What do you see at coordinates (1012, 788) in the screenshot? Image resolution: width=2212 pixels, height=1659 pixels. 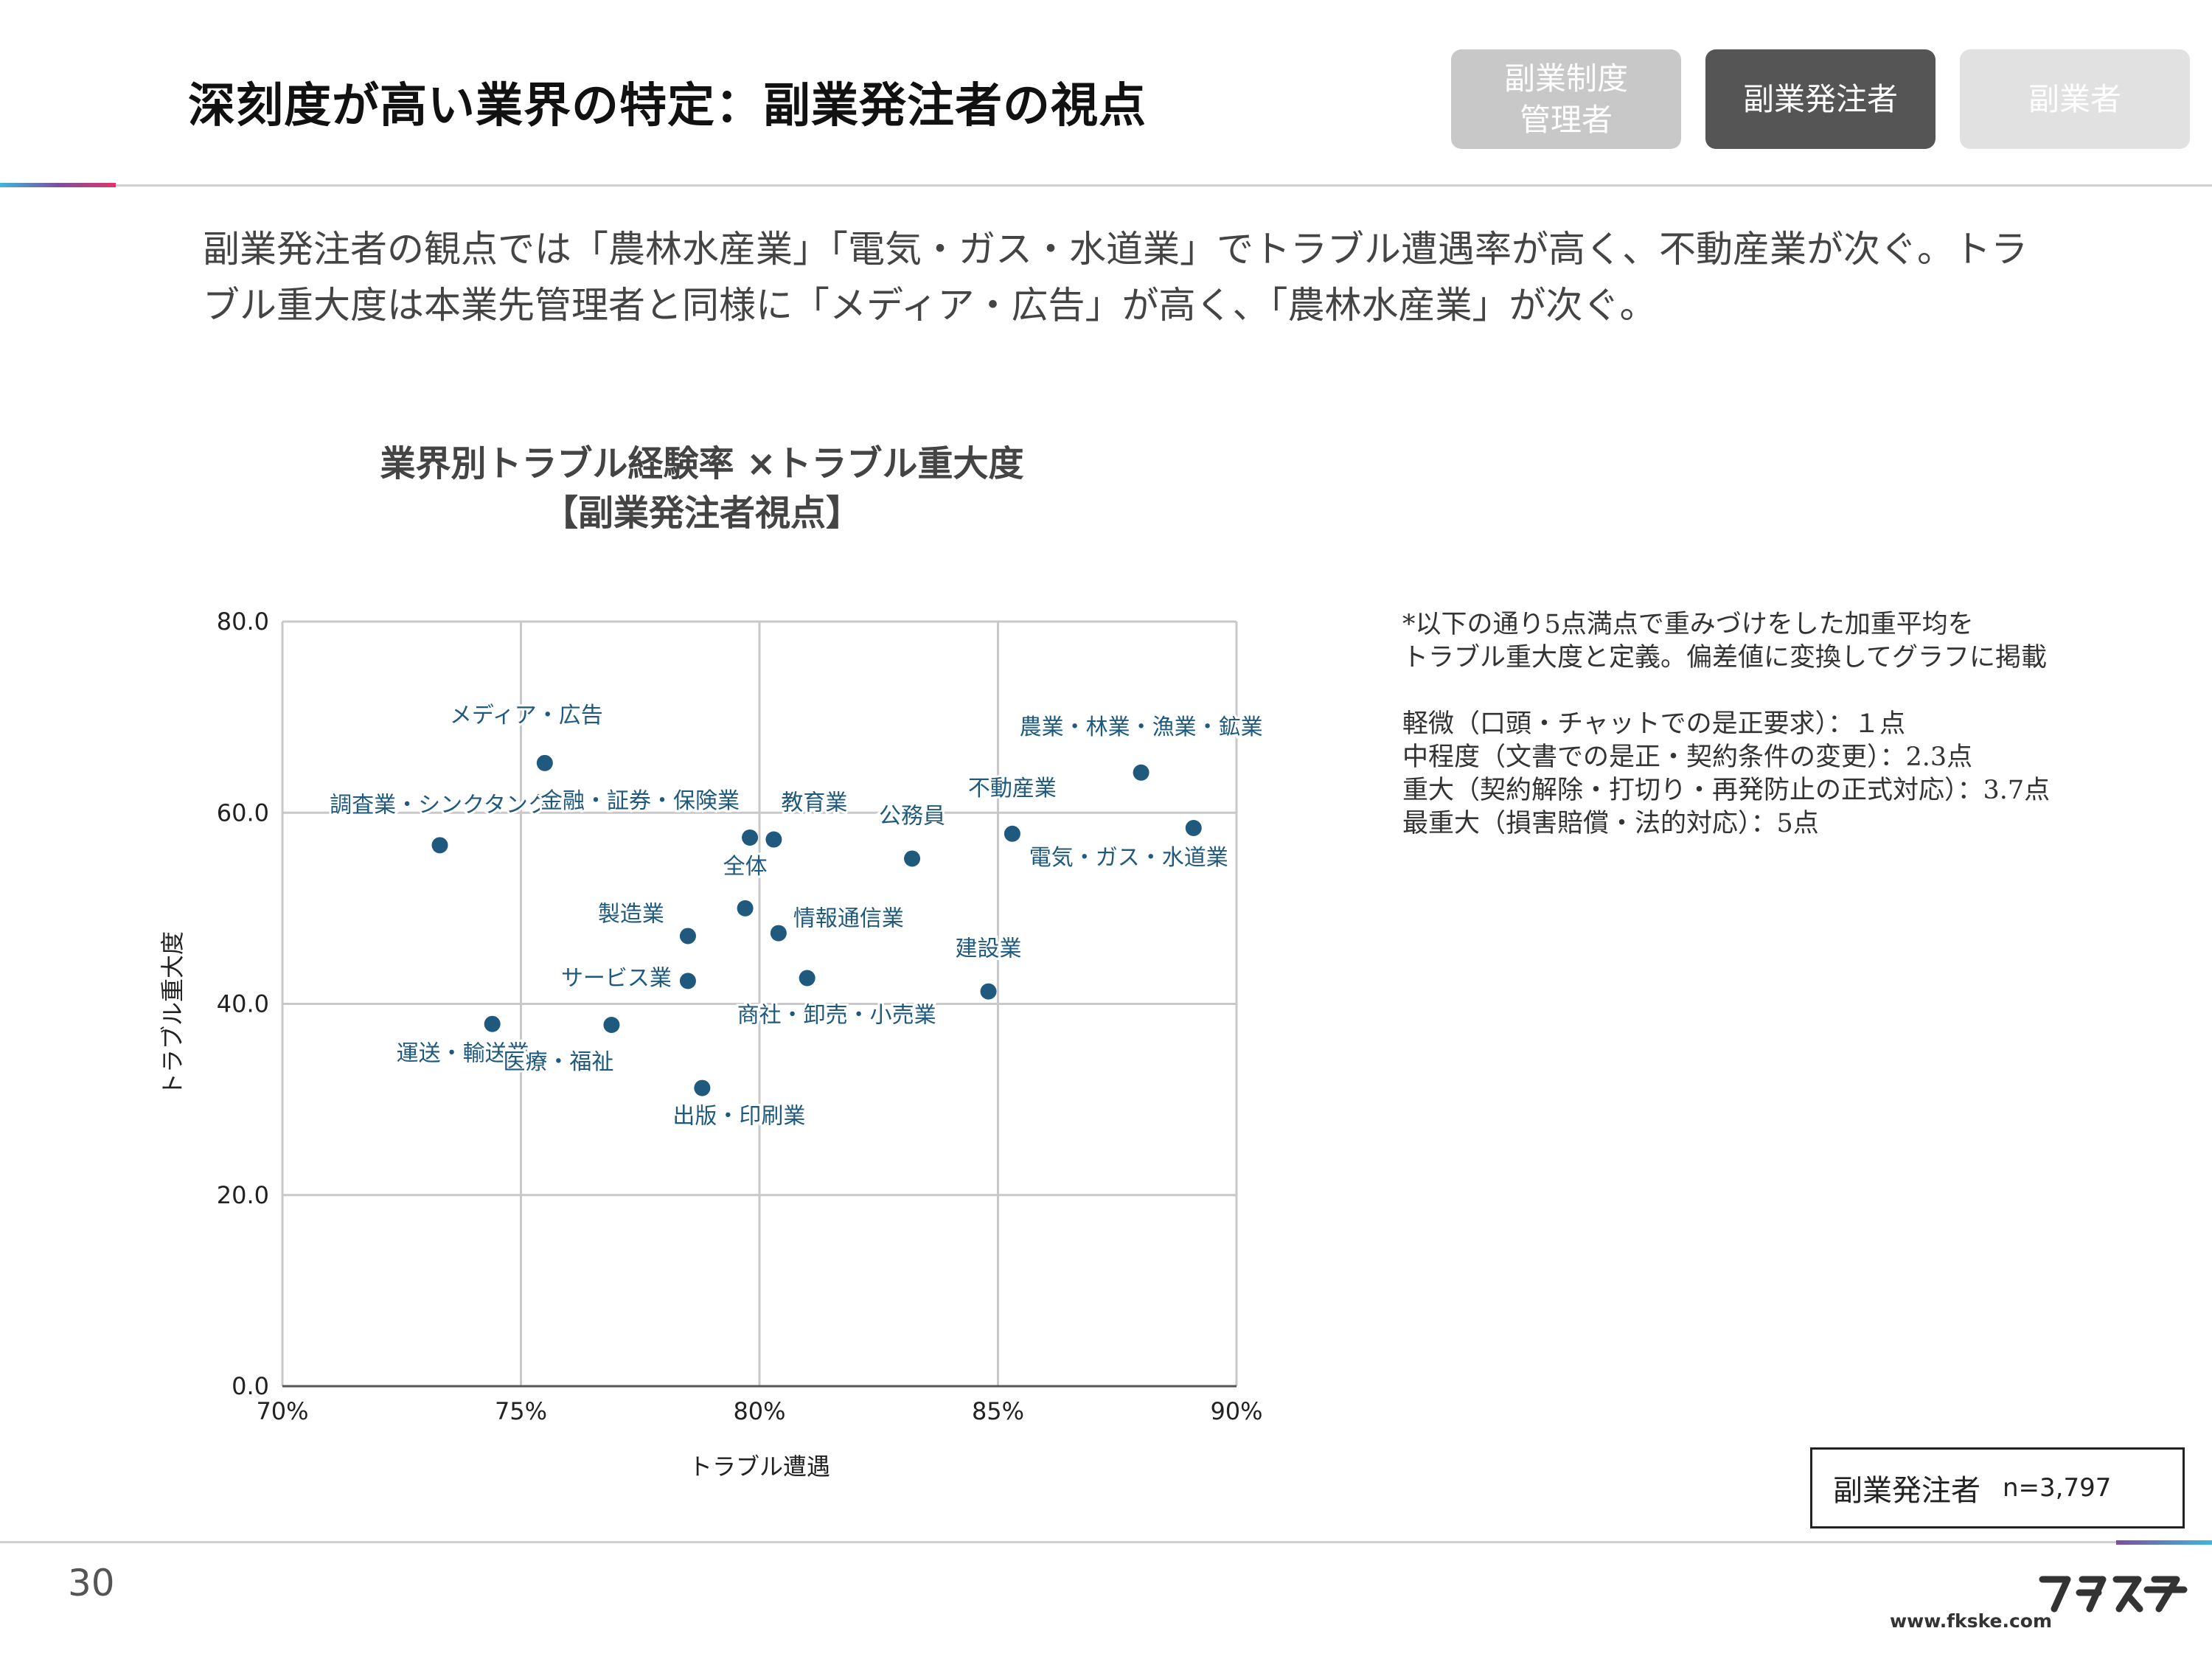 I see `data-label: 不動産業` at bounding box center [1012, 788].